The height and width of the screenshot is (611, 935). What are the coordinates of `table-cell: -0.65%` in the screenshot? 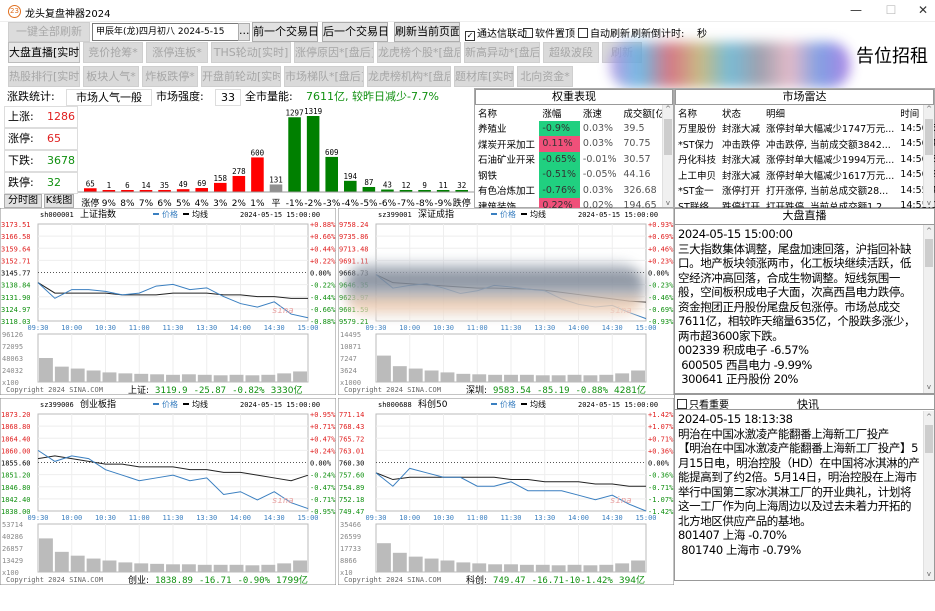 It's located at (559, 159).